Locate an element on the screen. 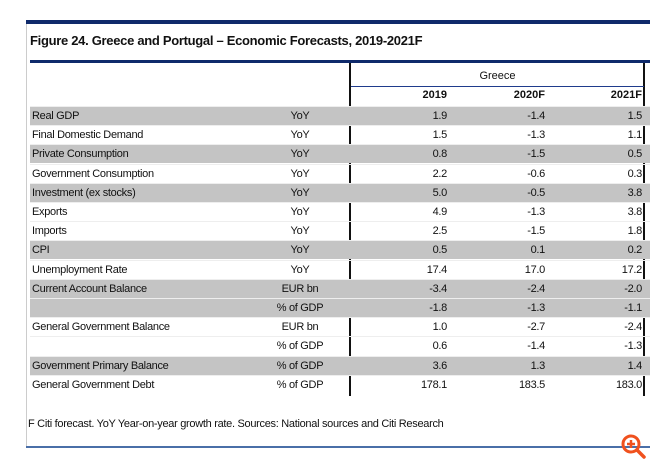 The width and height of the screenshot is (650, 463). cell-value: -0.6 is located at coordinates (536, 173).